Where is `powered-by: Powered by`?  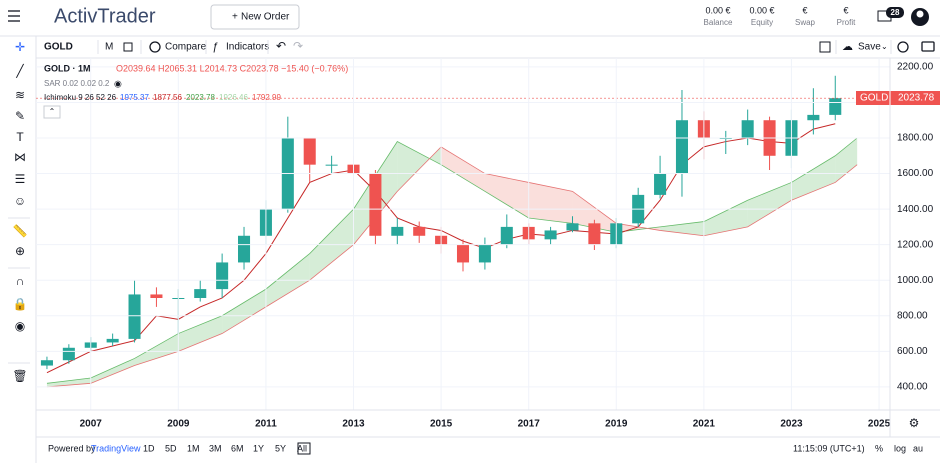 powered-by: Powered by is located at coordinates (72, 448).